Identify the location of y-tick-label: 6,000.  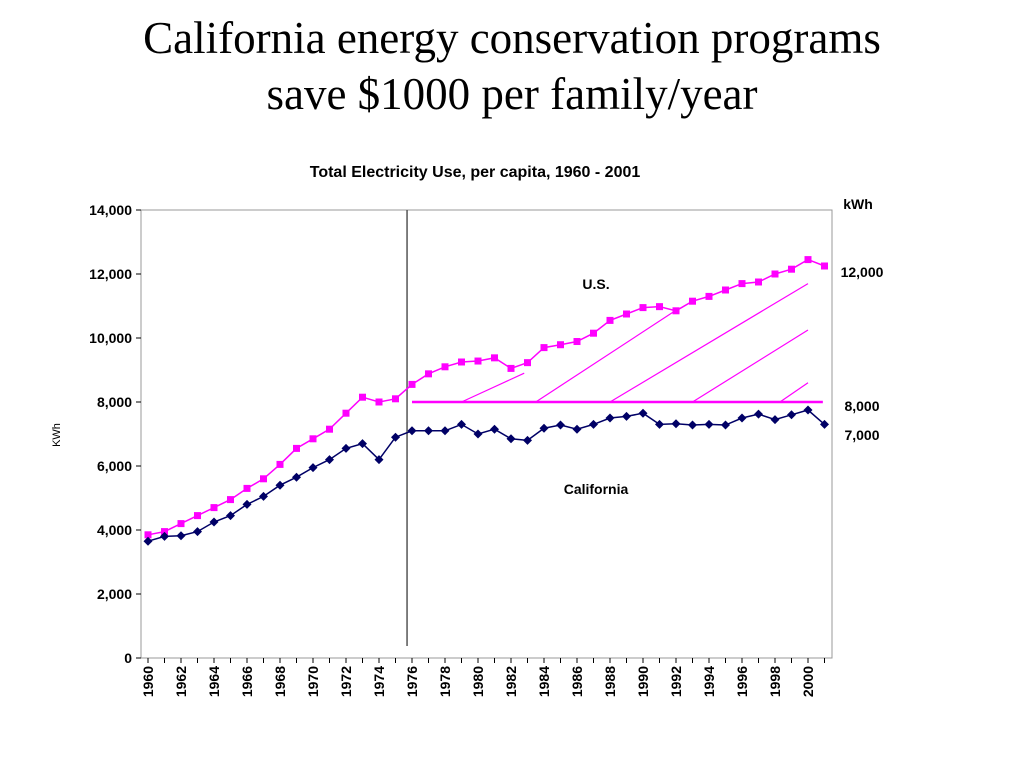
(114, 466).